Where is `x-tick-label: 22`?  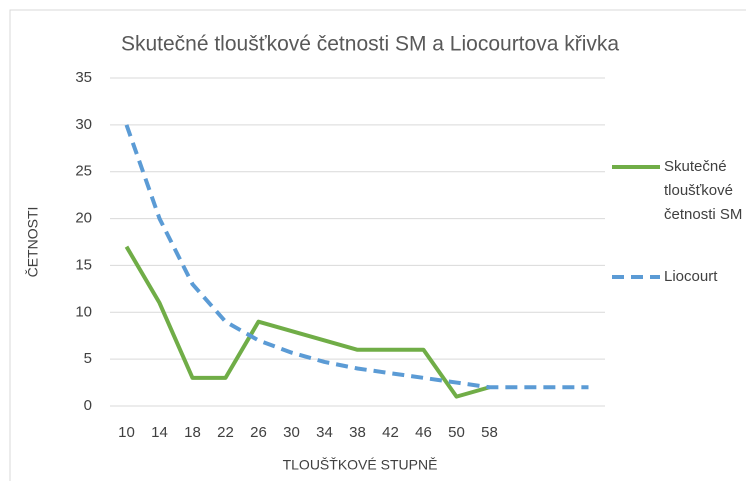
x-tick-label: 22 is located at coordinates (225, 432).